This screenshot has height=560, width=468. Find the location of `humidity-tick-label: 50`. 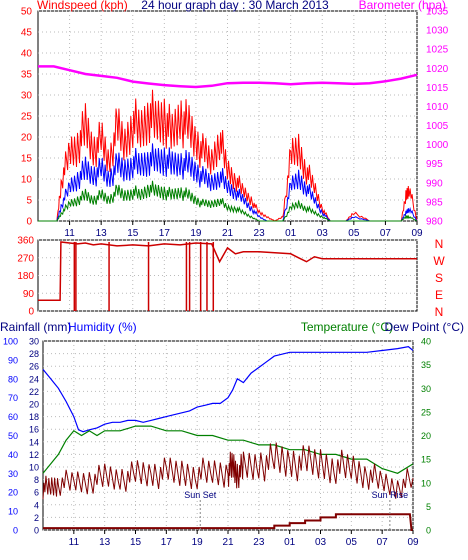

humidity-tick-label: 50 is located at coordinates (13, 436).